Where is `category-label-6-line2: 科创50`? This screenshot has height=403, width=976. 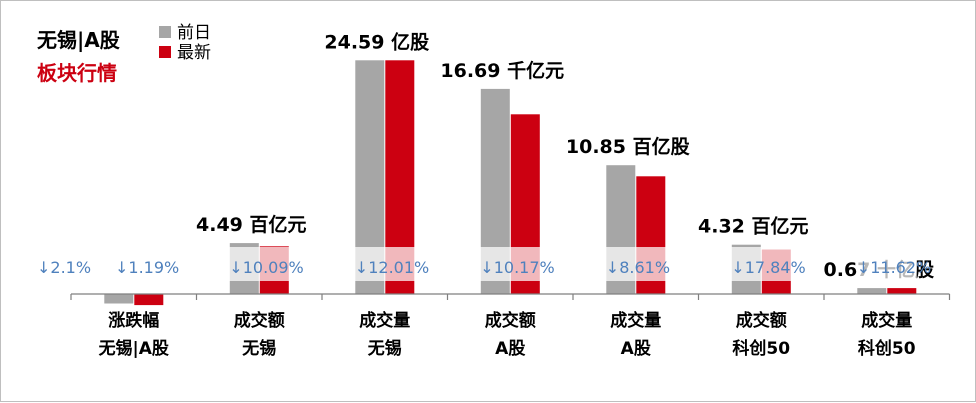
category-label-6-line2: 科创50 is located at coordinates (761, 348).